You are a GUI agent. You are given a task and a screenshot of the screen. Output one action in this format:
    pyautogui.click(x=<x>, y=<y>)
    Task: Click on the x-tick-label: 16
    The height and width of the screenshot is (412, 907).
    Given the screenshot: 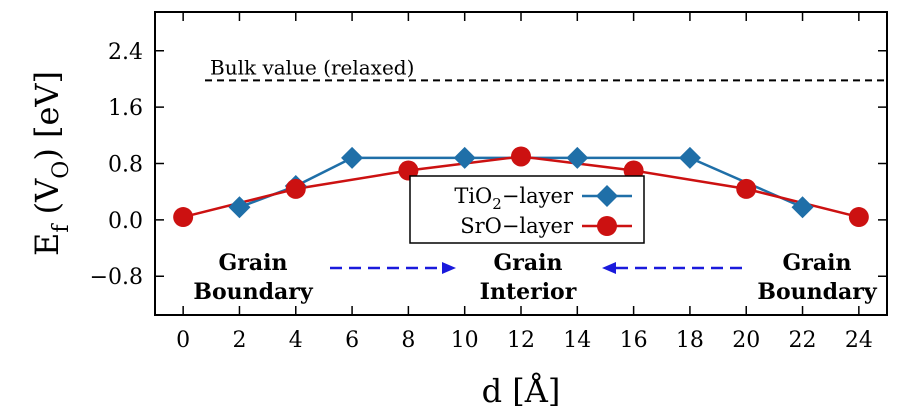 What is the action you would take?
    pyautogui.click(x=634, y=340)
    